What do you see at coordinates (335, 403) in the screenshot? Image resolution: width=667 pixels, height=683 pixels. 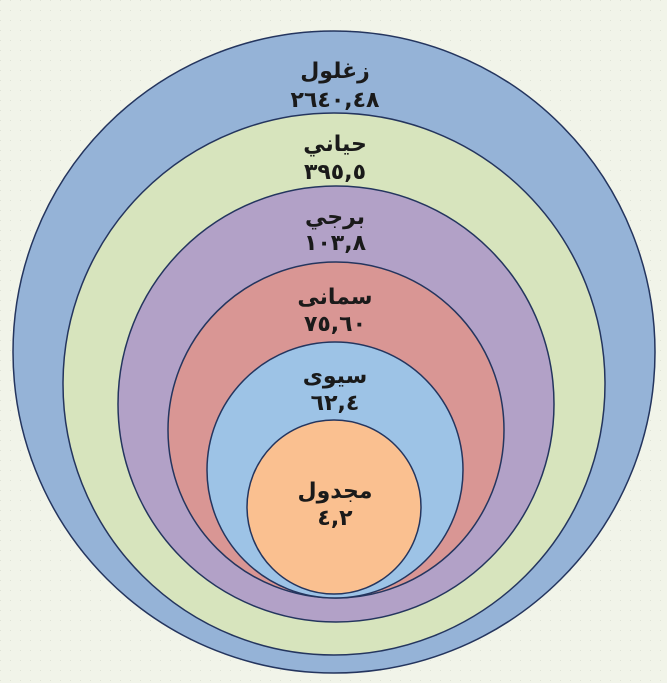 I see `node-value: ٦٢,٤` at bounding box center [335, 403].